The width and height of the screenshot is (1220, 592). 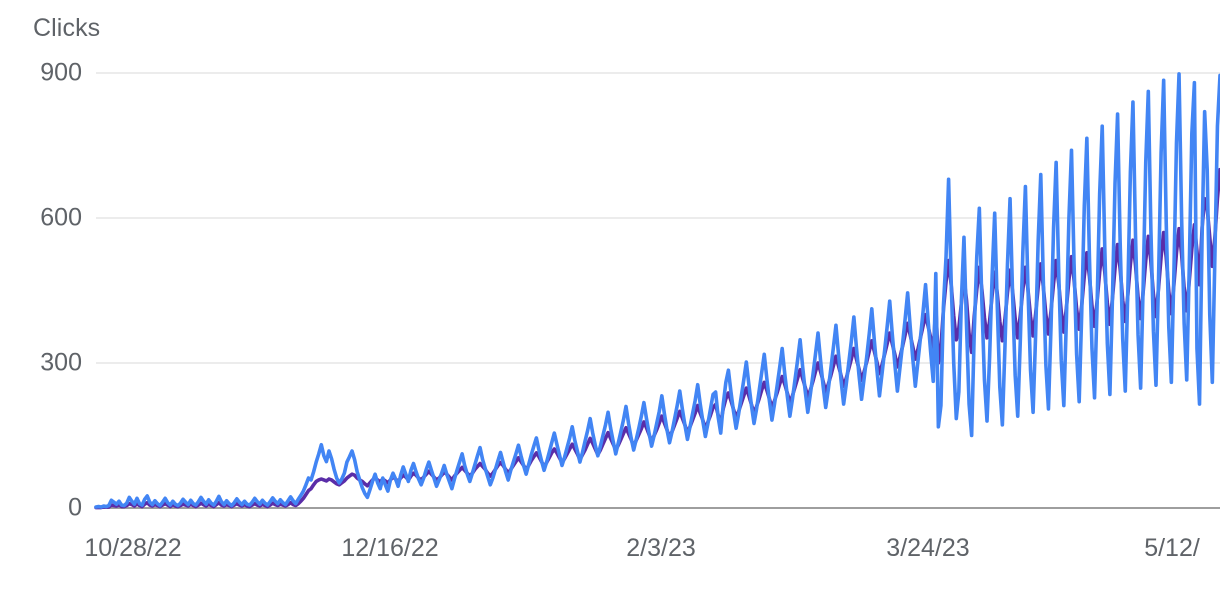 I want to click on y-tick-label: 300, so click(x=61, y=362).